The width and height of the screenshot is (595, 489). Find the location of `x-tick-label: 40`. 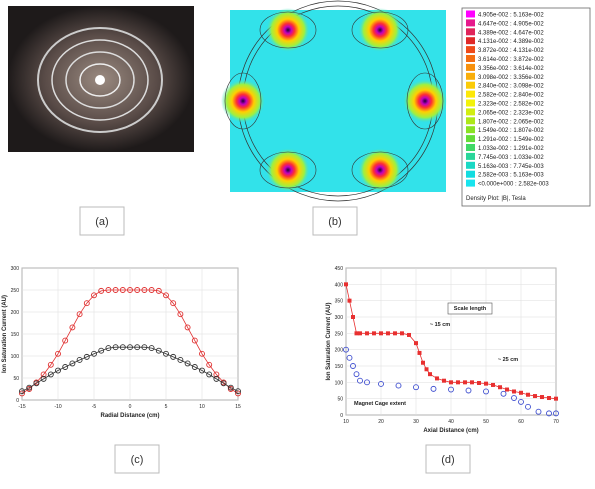

x-tick-label: 40 is located at coordinates (451, 422).